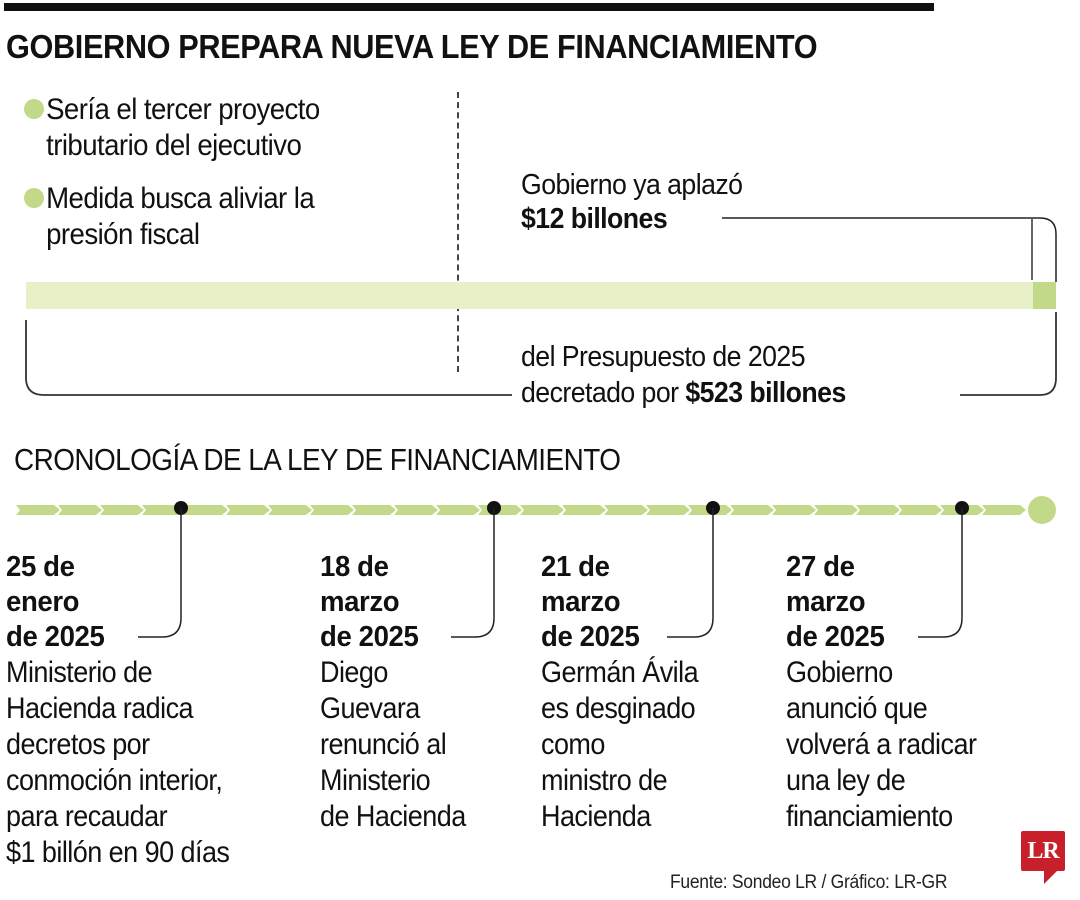 The image size is (1080, 900). I want to click on event-date-line: 18 de, so click(354, 567).